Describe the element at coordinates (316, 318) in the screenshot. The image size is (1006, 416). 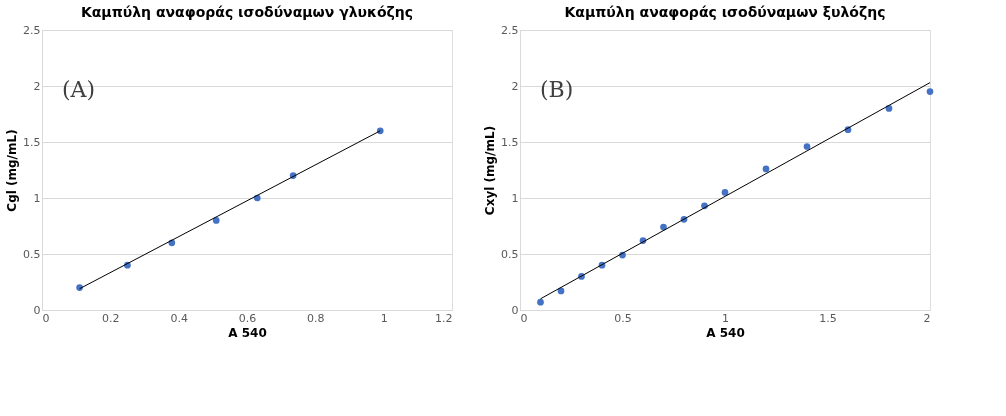
I see `x-tick-label: 0.8` at that location.